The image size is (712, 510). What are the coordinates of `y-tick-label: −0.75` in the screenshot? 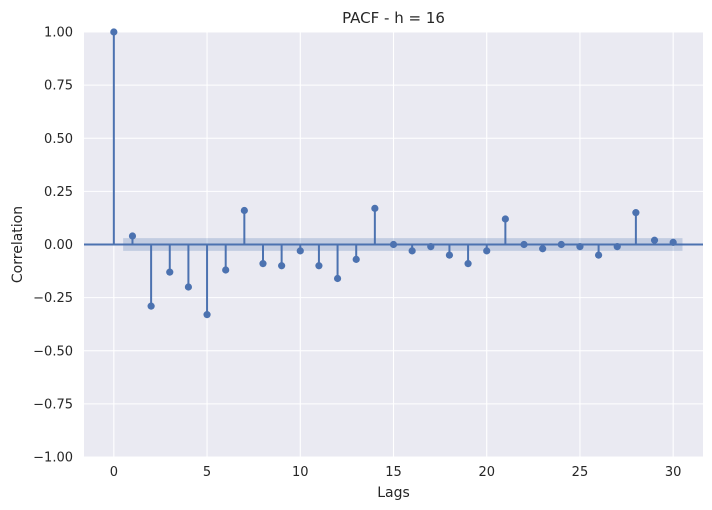 It's located at (53, 404).